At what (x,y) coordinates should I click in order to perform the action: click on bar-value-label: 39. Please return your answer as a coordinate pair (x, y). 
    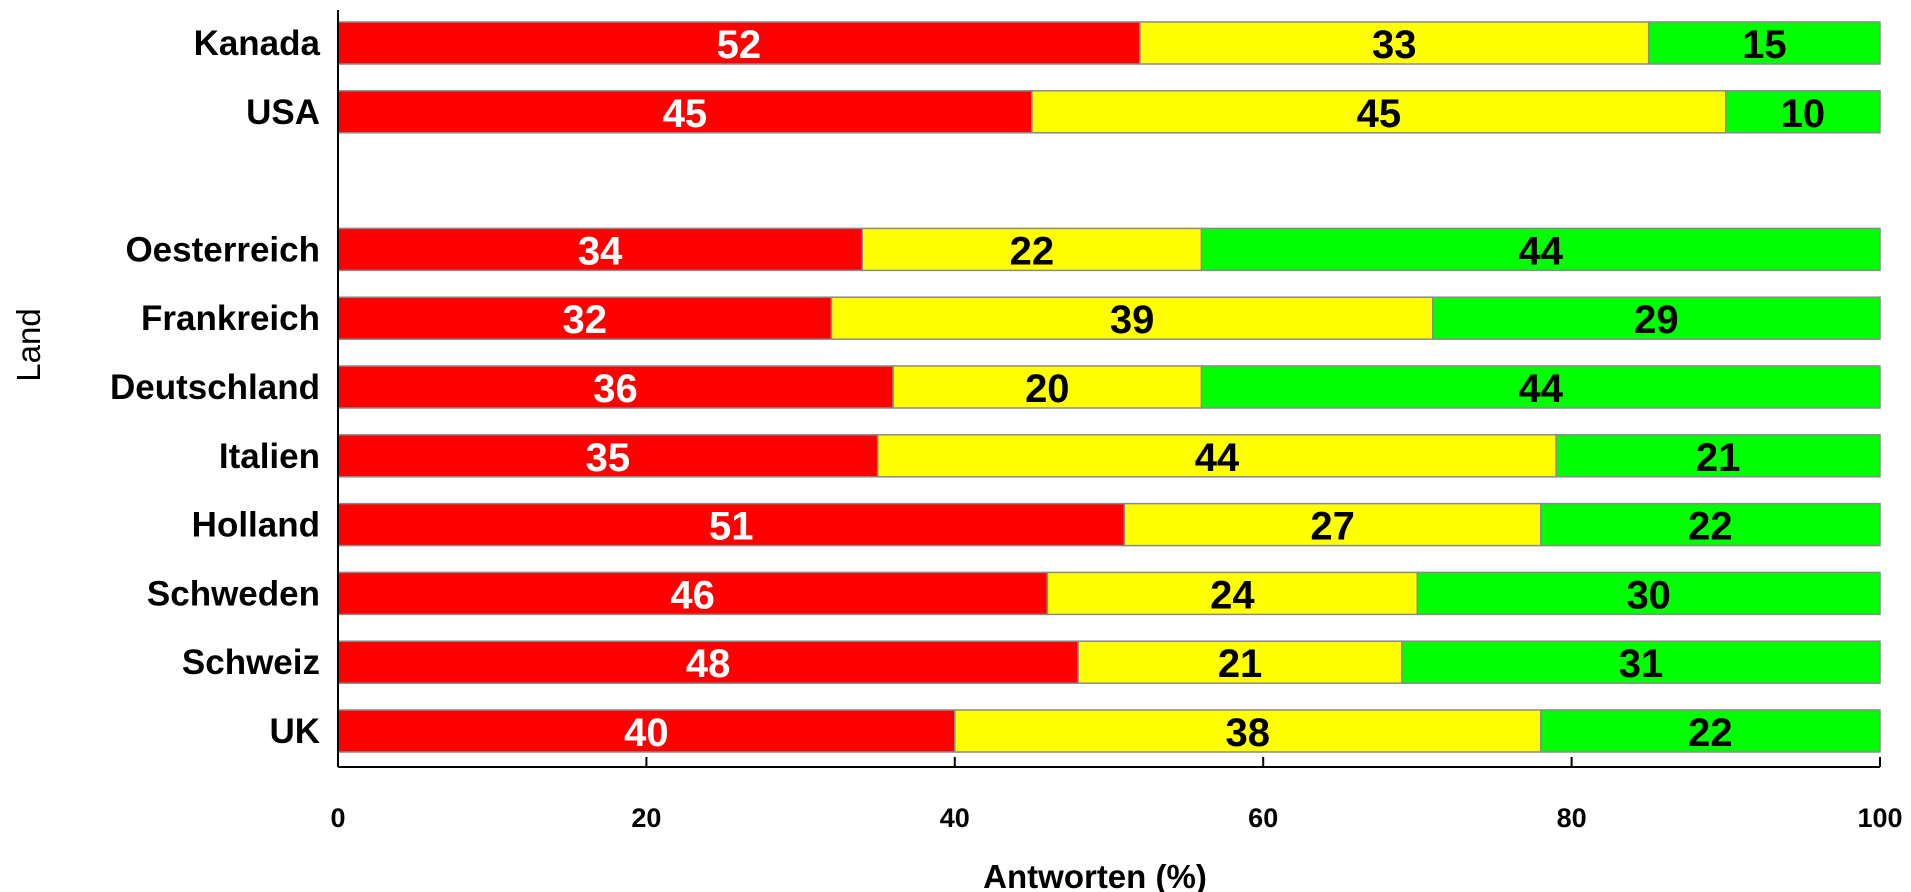
    Looking at the image, I should click on (1132, 320).